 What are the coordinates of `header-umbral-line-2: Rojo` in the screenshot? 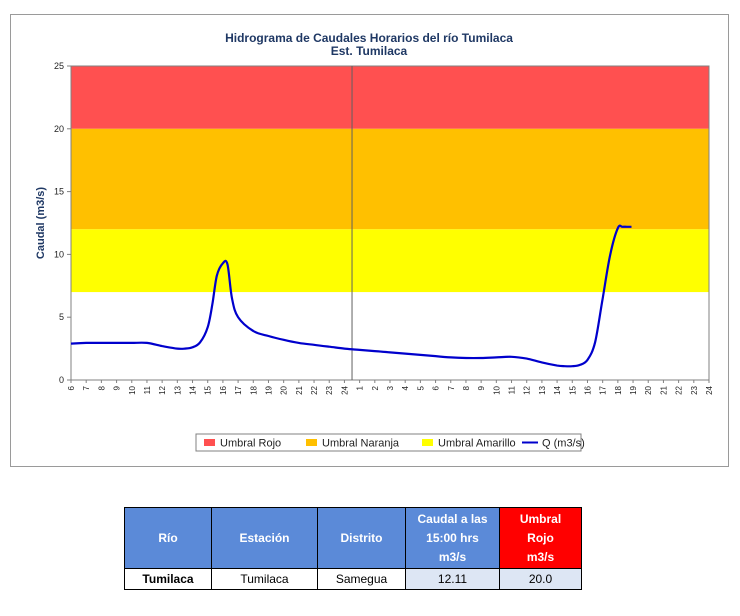 It's located at (540, 537).